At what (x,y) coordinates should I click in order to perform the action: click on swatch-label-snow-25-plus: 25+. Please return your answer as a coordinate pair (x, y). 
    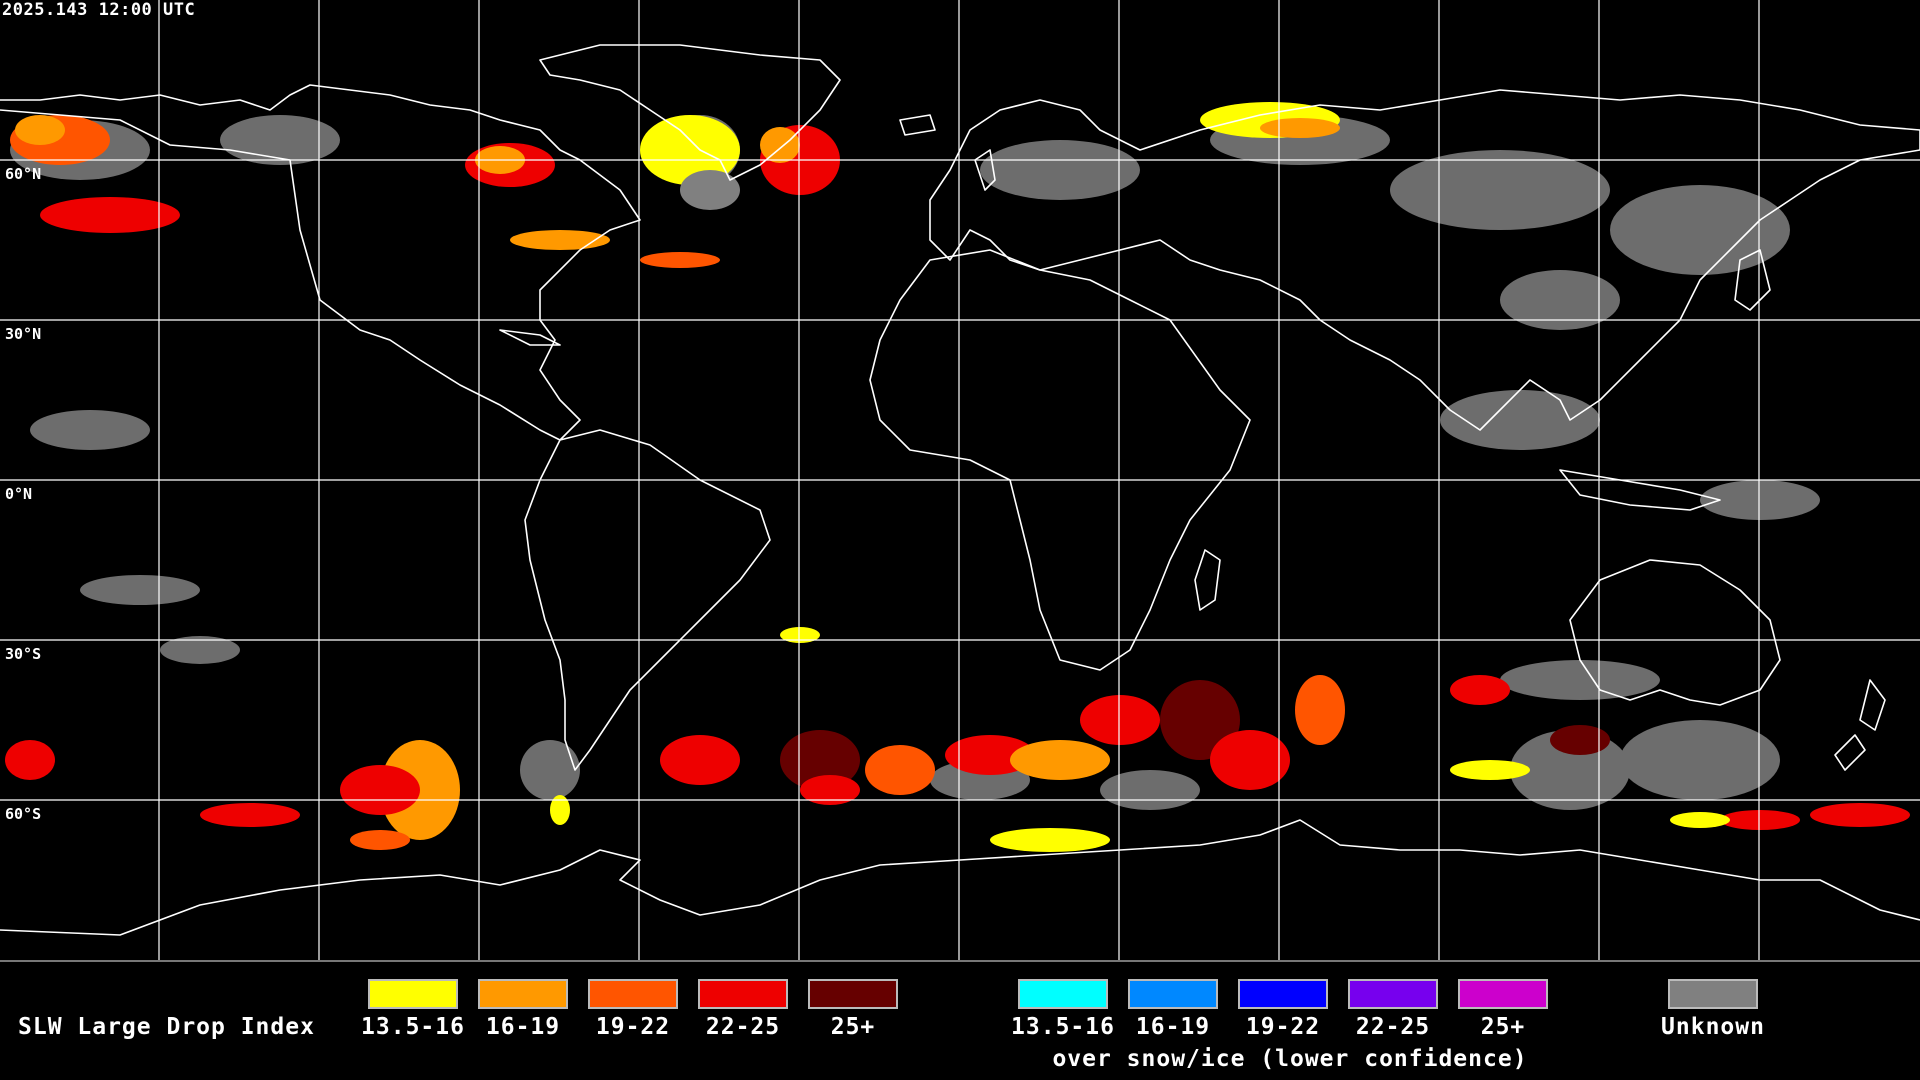
    Looking at the image, I should click on (1503, 1027).